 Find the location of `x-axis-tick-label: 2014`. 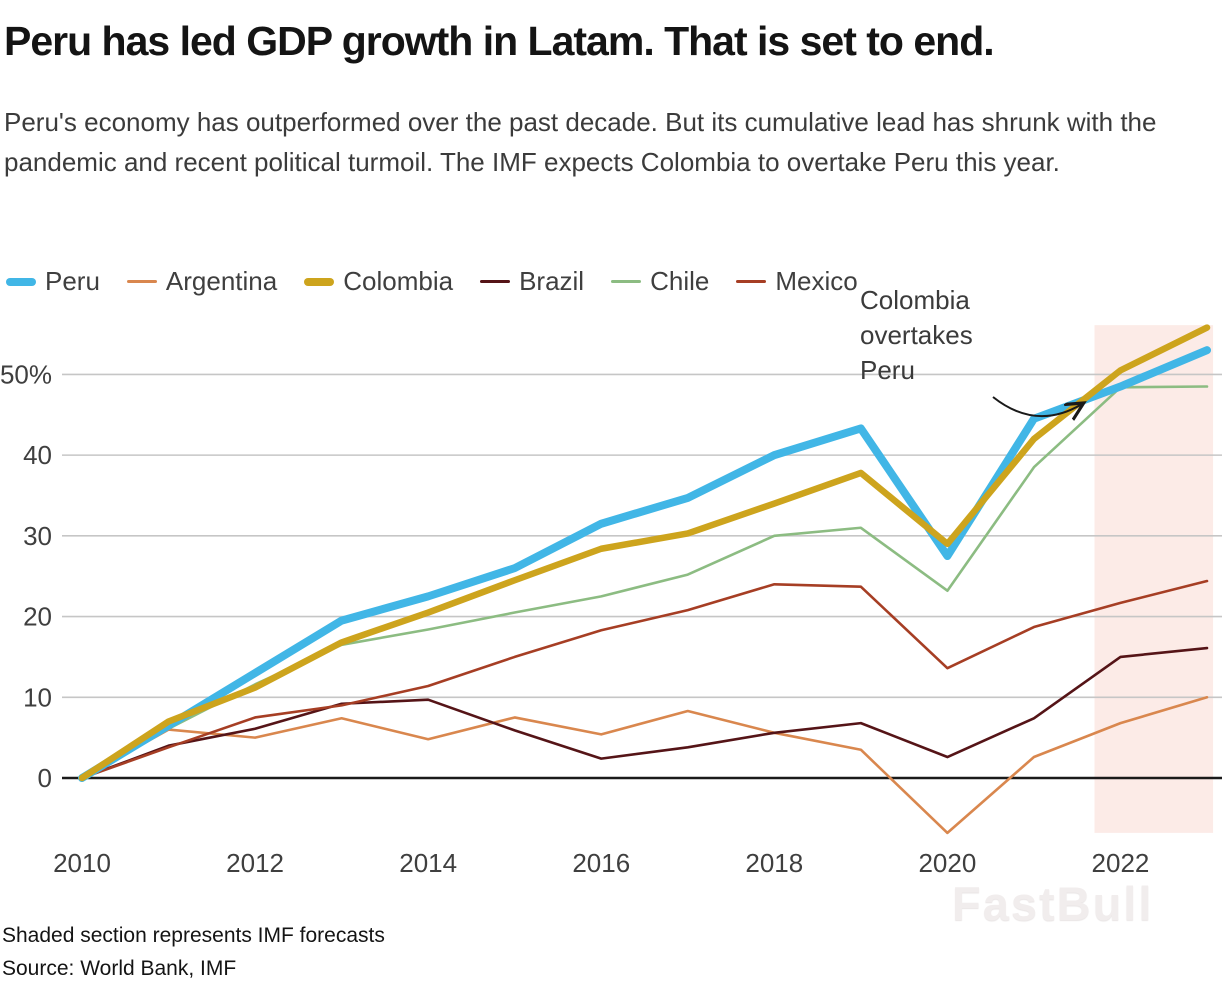

x-axis-tick-label: 2014 is located at coordinates (428, 863).